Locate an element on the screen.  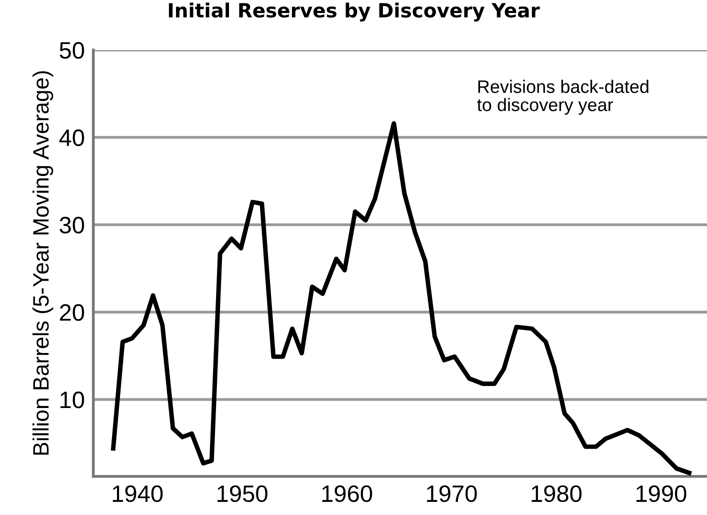
x-tick-label: 1960 is located at coordinates (347, 493).